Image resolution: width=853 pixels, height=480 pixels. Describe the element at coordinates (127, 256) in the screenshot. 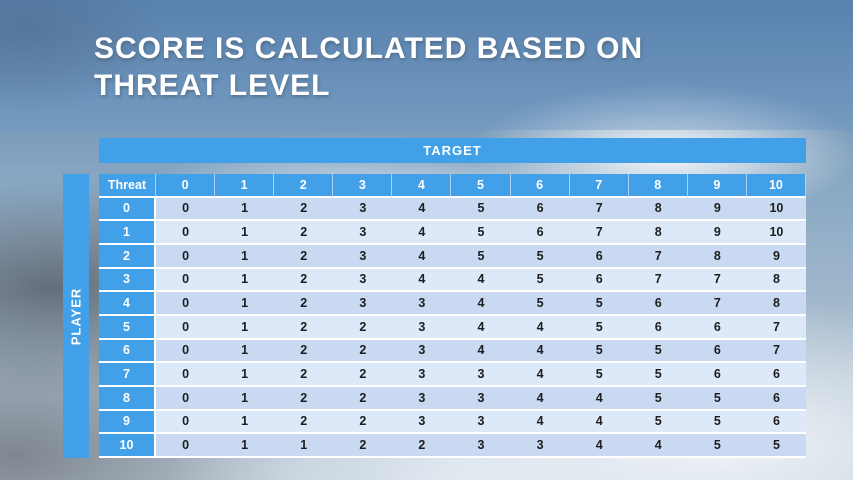

I see `row-header-2: 2` at that location.